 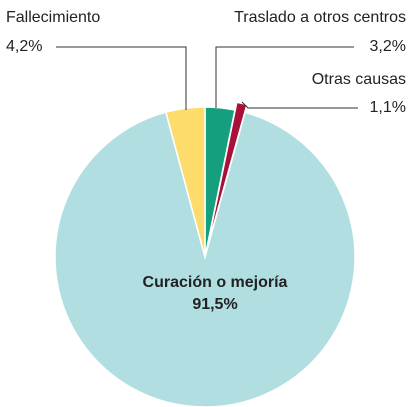 What do you see at coordinates (185, 182) in the screenshot?
I see `pie-slice` at bounding box center [185, 182].